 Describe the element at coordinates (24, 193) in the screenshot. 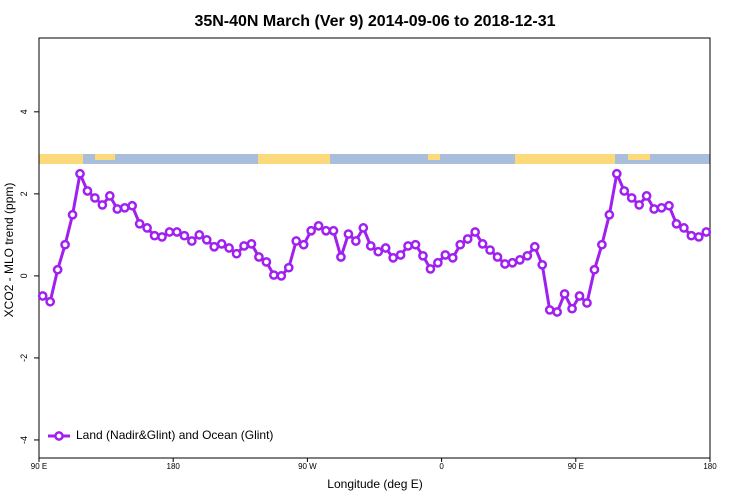

I see `y-tick-label: 2` at that location.